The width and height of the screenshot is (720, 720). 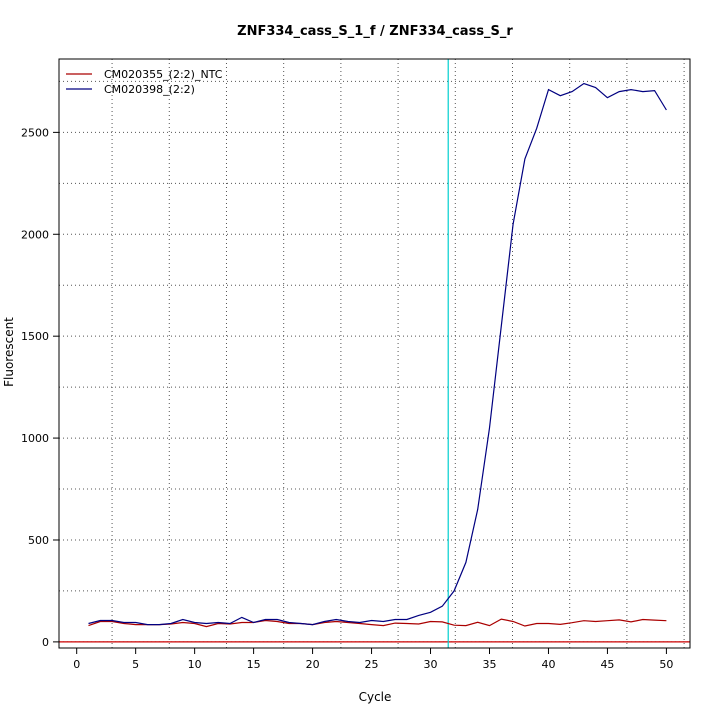 What do you see at coordinates (195, 664) in the screenshot?
I see `x-tick-label: 10` at bounding box center [195, 664].